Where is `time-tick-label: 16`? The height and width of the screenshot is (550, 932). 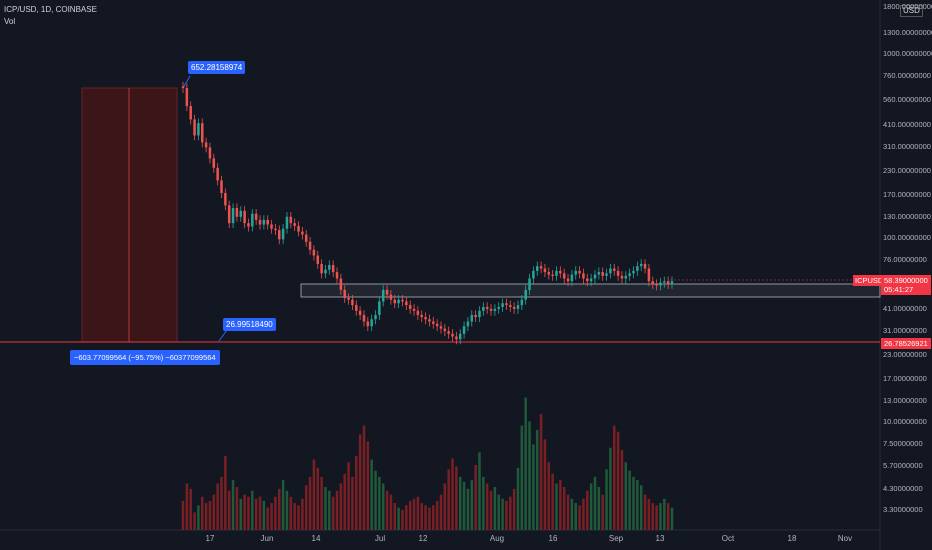 time-tick-label: 16 is located at coordinates (553, 538).